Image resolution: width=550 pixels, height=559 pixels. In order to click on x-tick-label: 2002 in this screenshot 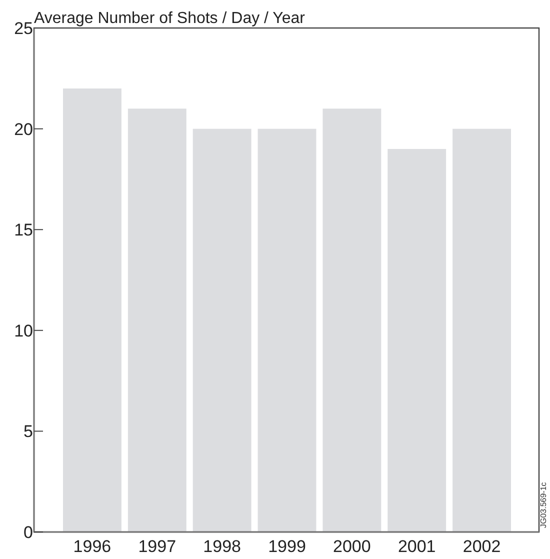, I will do `click(481, 546)`.